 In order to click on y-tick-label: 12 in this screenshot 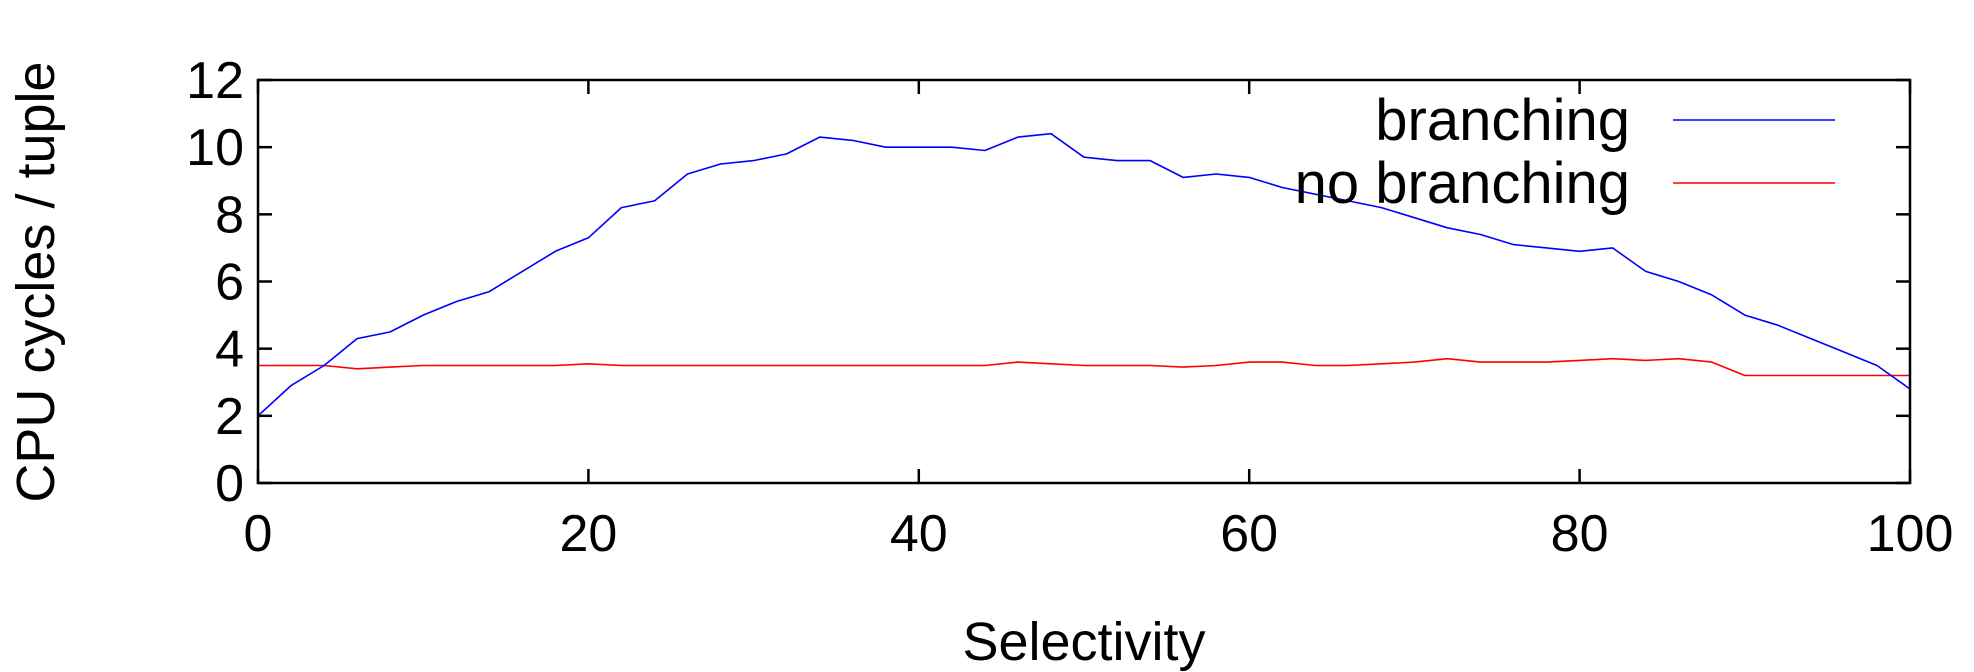, I will do `click(215, 81)`.